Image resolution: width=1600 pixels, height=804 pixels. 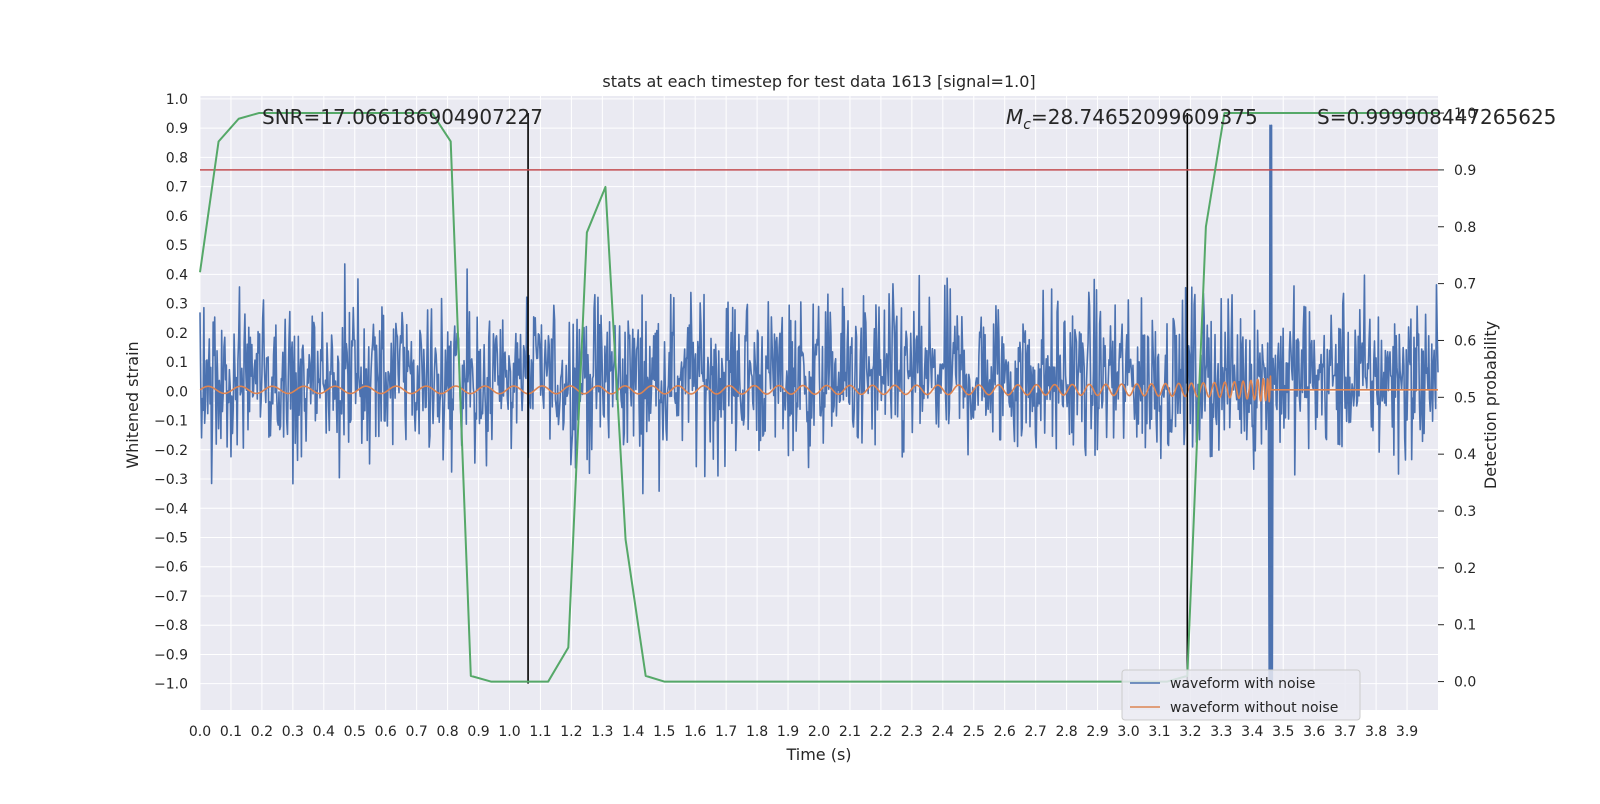 What do you see at coordinates (943, 732) in the screenshot?
I see `x-tick-label: 2.4` at bounding box center [943, 732].